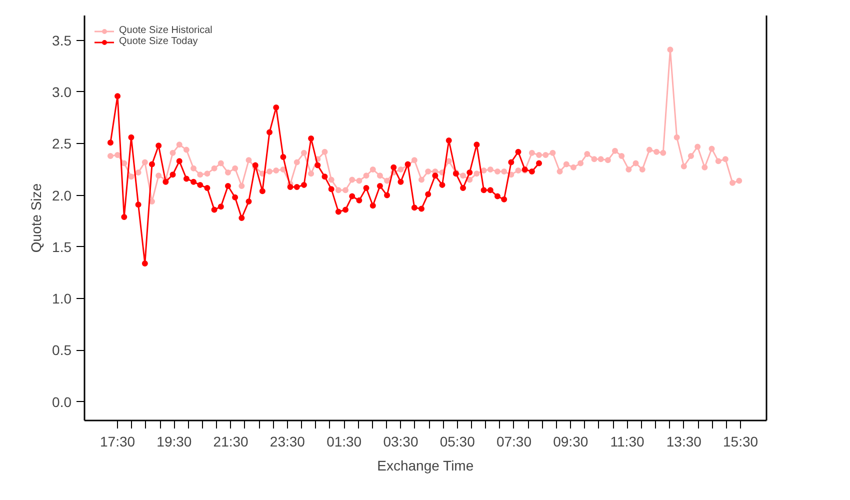 The image size is (850, 500). I want to click on x-tick-label: 17:30, so click(118, 442).